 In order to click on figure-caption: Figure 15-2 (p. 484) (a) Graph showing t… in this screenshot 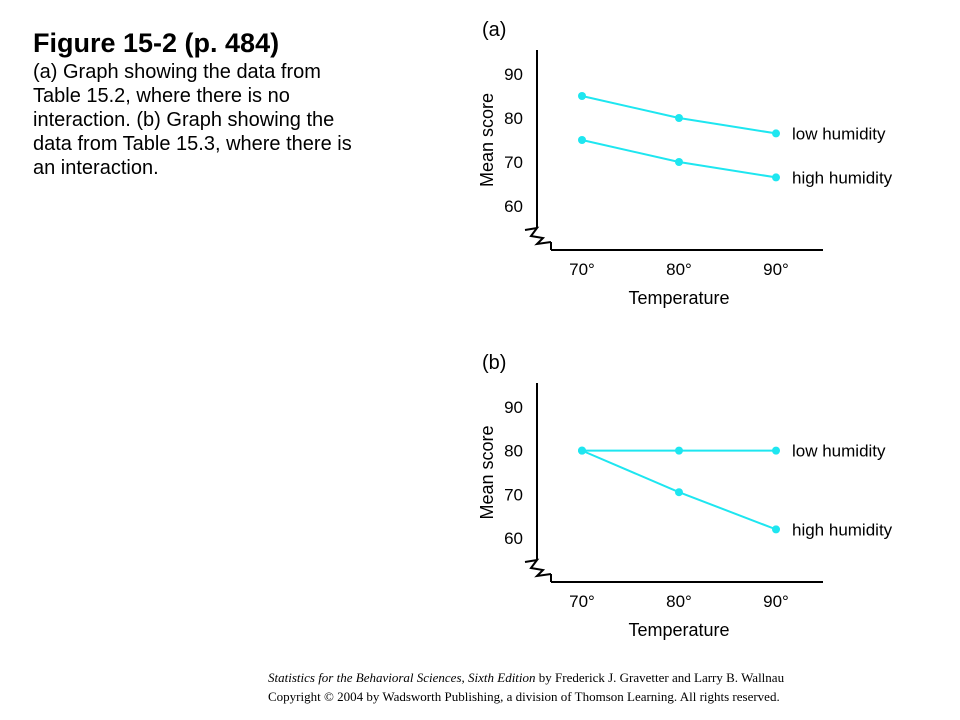, I will do `click(198, 103)`.